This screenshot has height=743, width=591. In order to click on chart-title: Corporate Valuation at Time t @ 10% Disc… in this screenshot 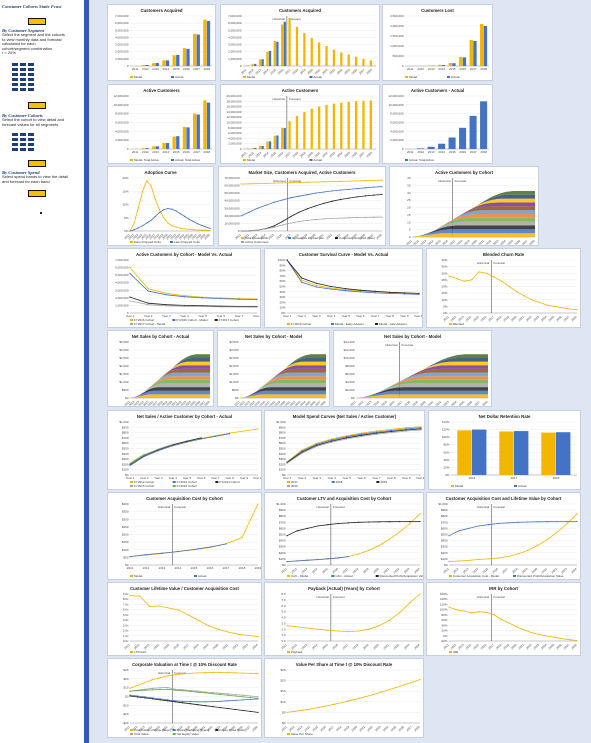, I will do `click(184, 664)`.